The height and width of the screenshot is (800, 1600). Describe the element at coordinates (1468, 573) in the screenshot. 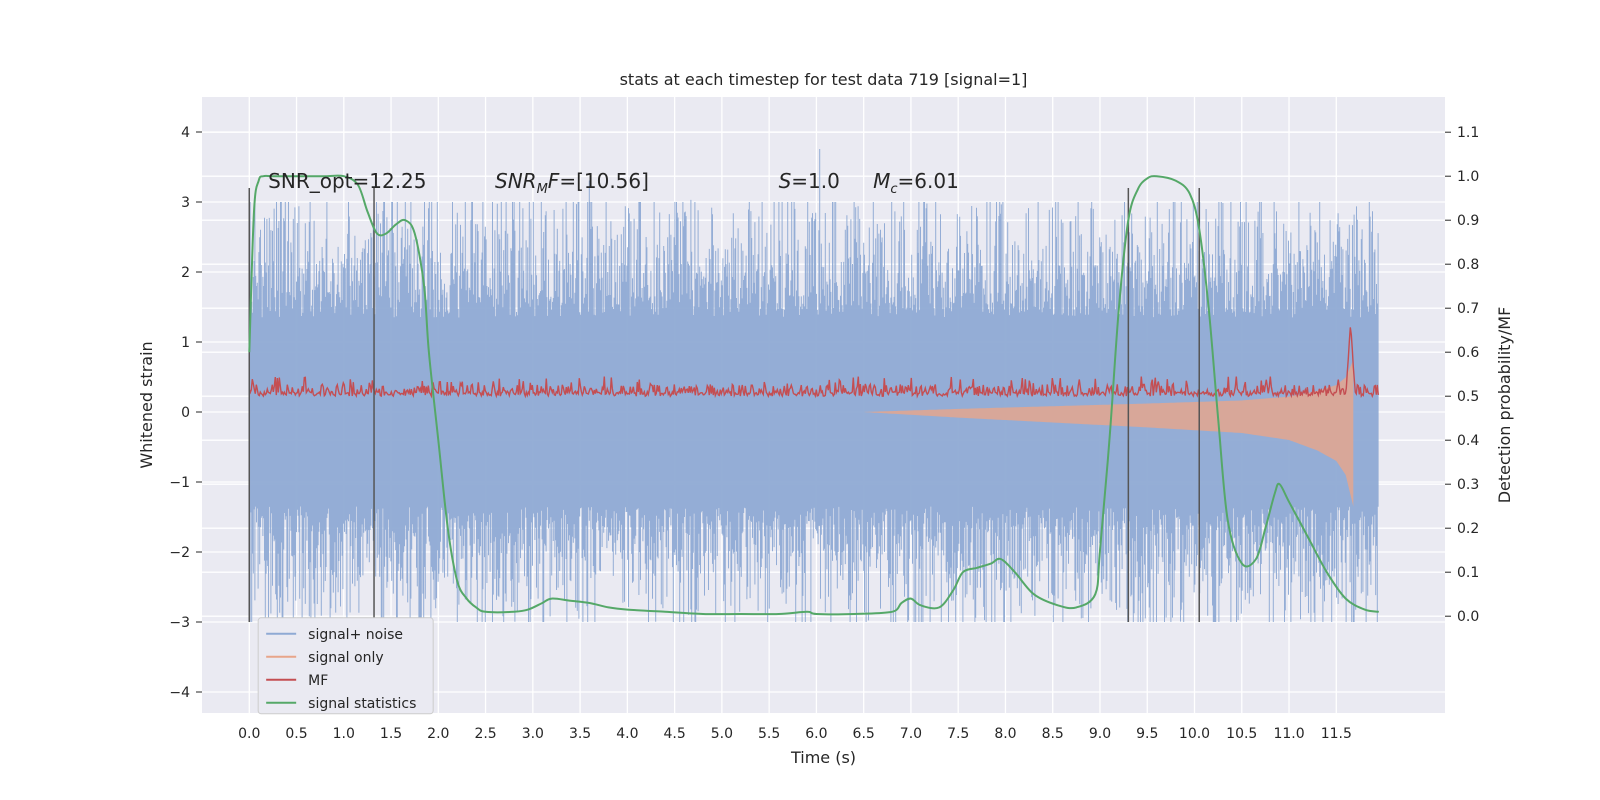

I see `y2-tick-label: 0.1` at that location.